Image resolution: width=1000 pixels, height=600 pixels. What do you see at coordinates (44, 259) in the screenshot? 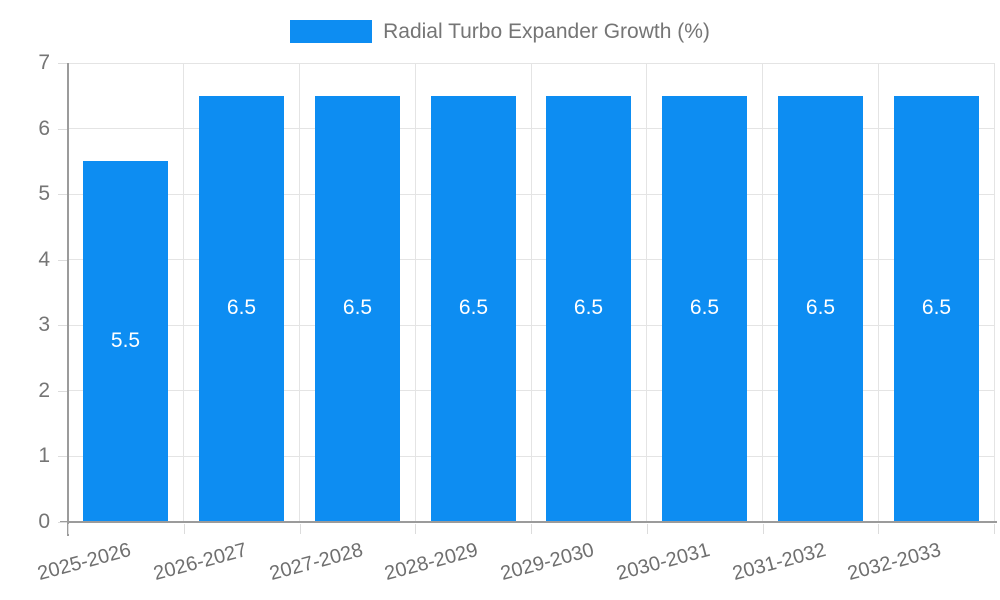
I see `y-axis-tick-label: 4` at bounding box center [44, 259].